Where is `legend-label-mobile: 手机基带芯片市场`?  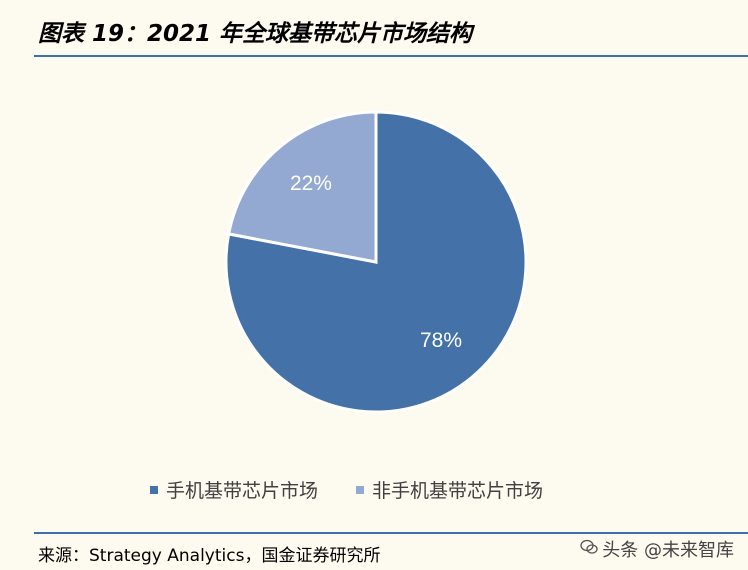
legend-label-mobile: 手机基带芯片市场 is located at coordinates (242, 491).